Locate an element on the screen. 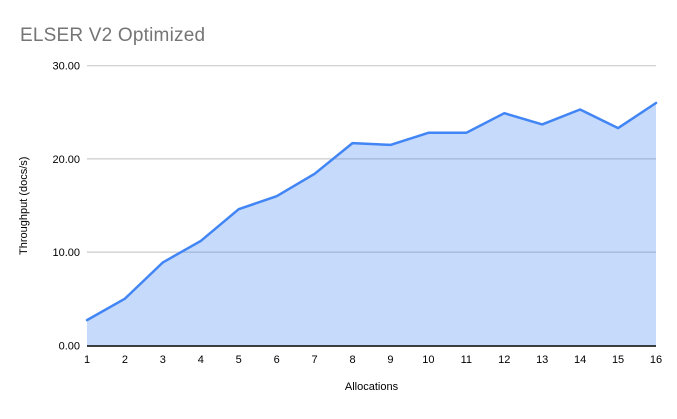 The width and height of the screenshot is (677, 419). x-tick-label: 7 is located at coordinates (315, 360).